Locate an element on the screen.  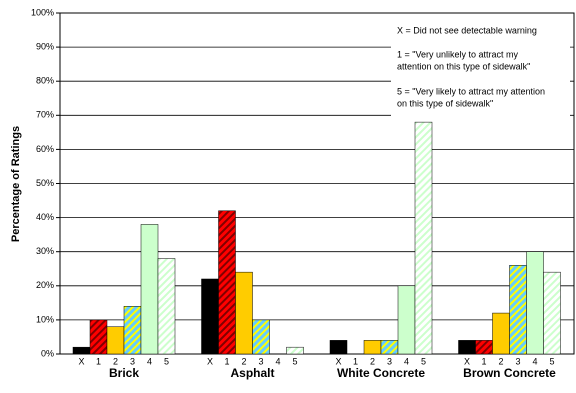
y-tick-label: 70% is located at coordinates (45, 115).